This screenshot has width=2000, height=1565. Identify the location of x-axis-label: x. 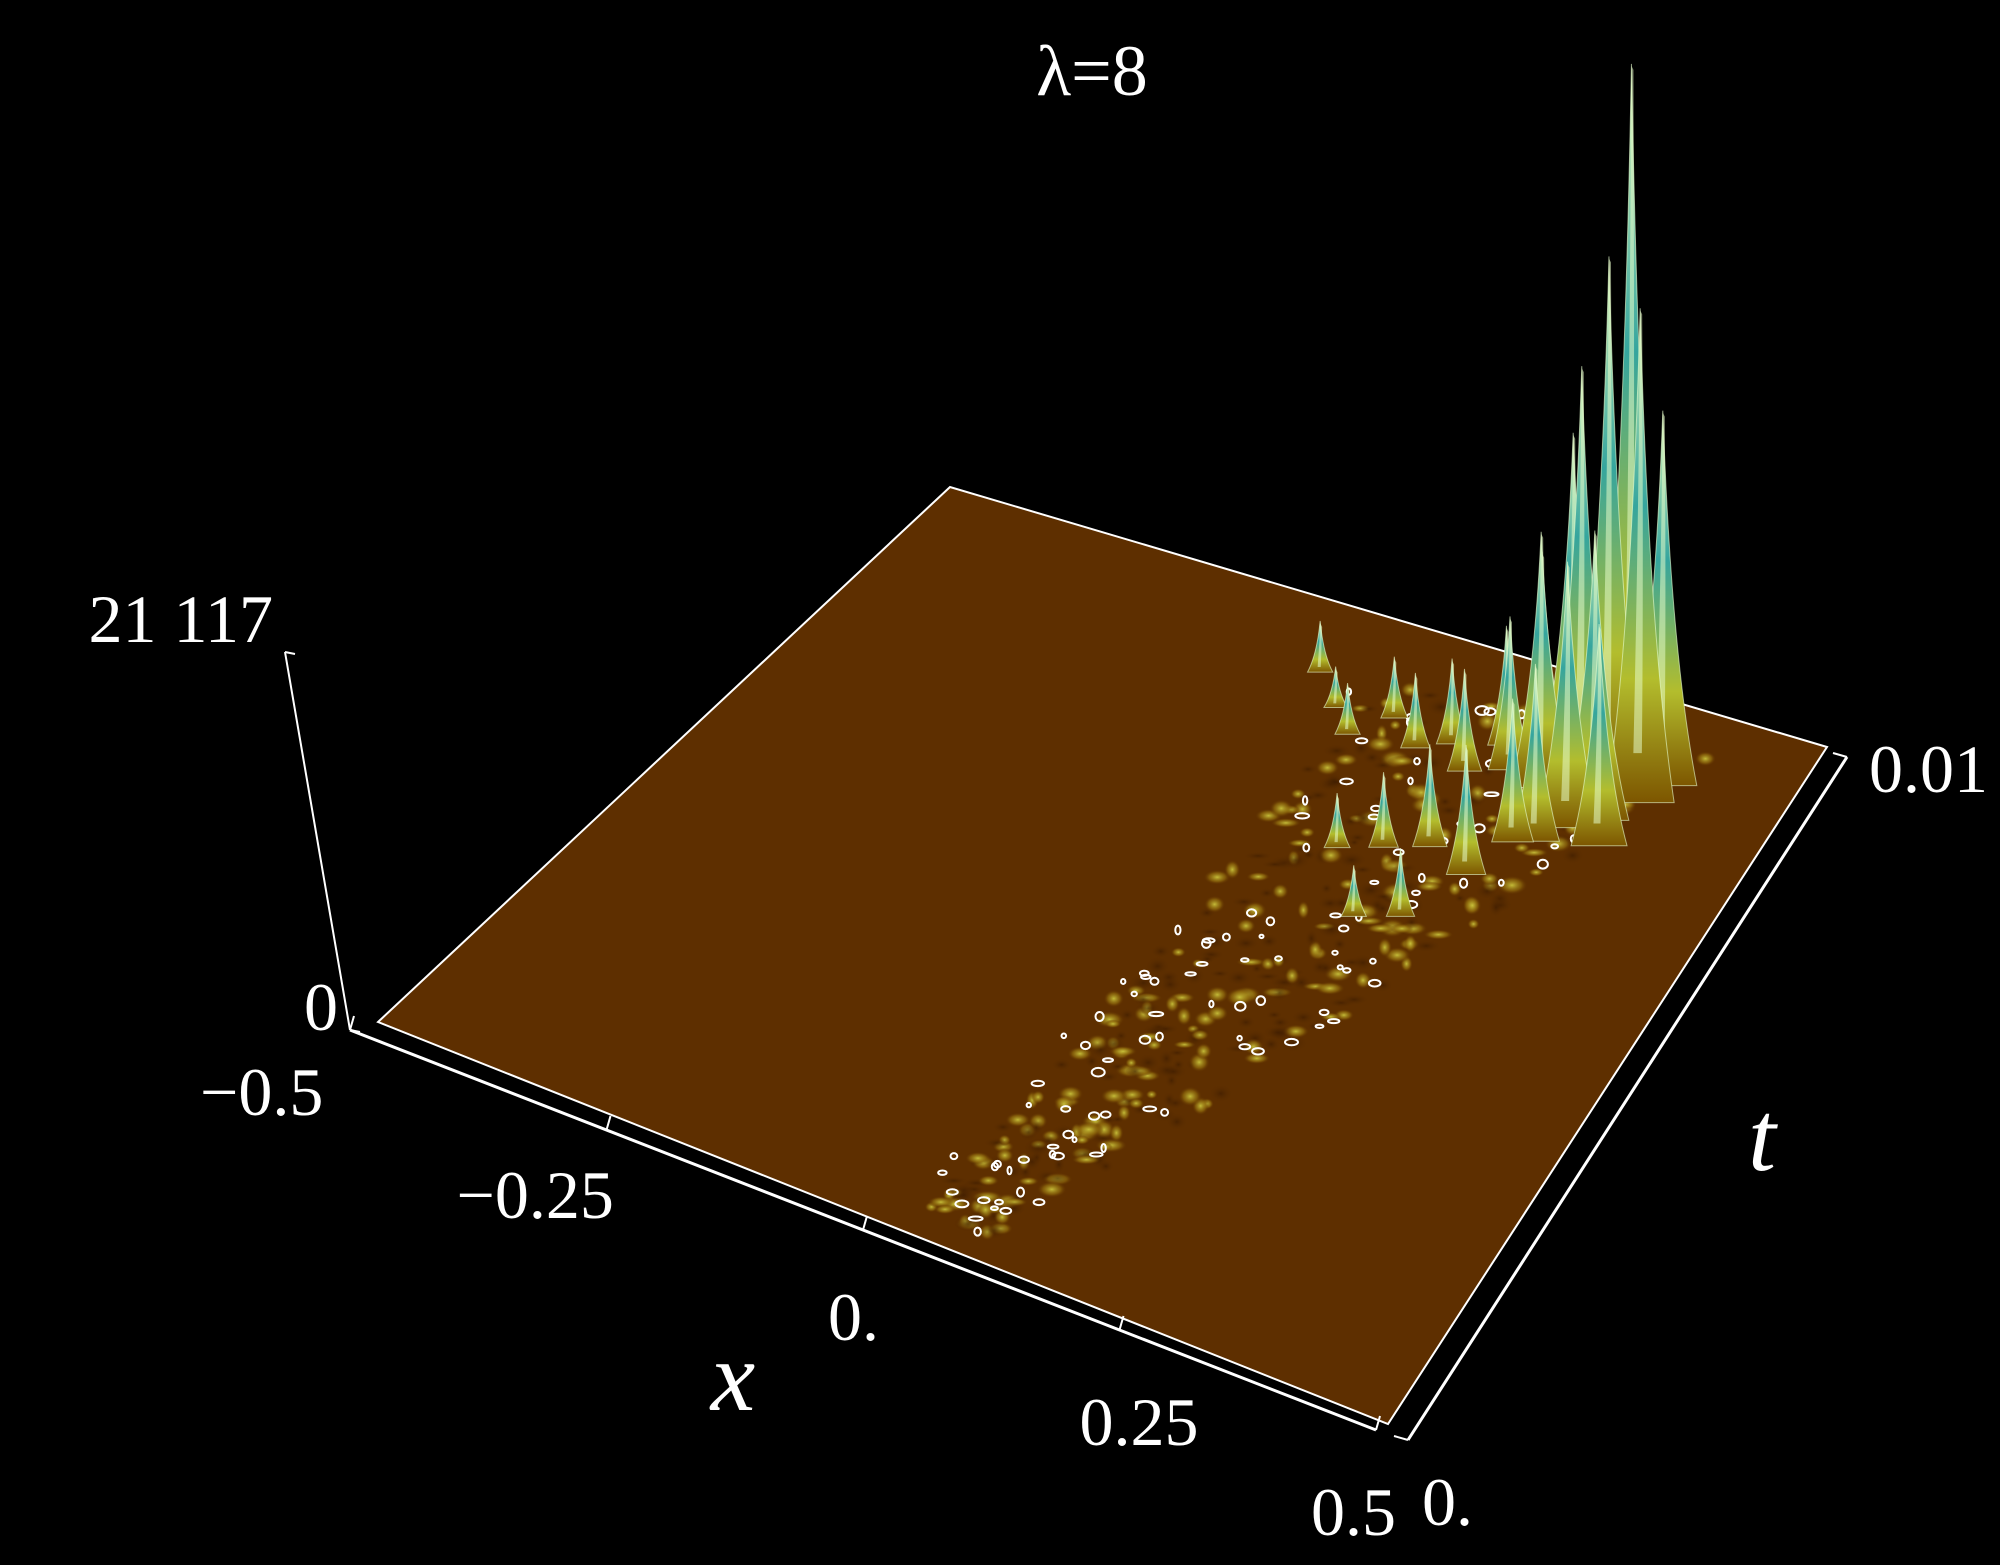
(732, 1376).